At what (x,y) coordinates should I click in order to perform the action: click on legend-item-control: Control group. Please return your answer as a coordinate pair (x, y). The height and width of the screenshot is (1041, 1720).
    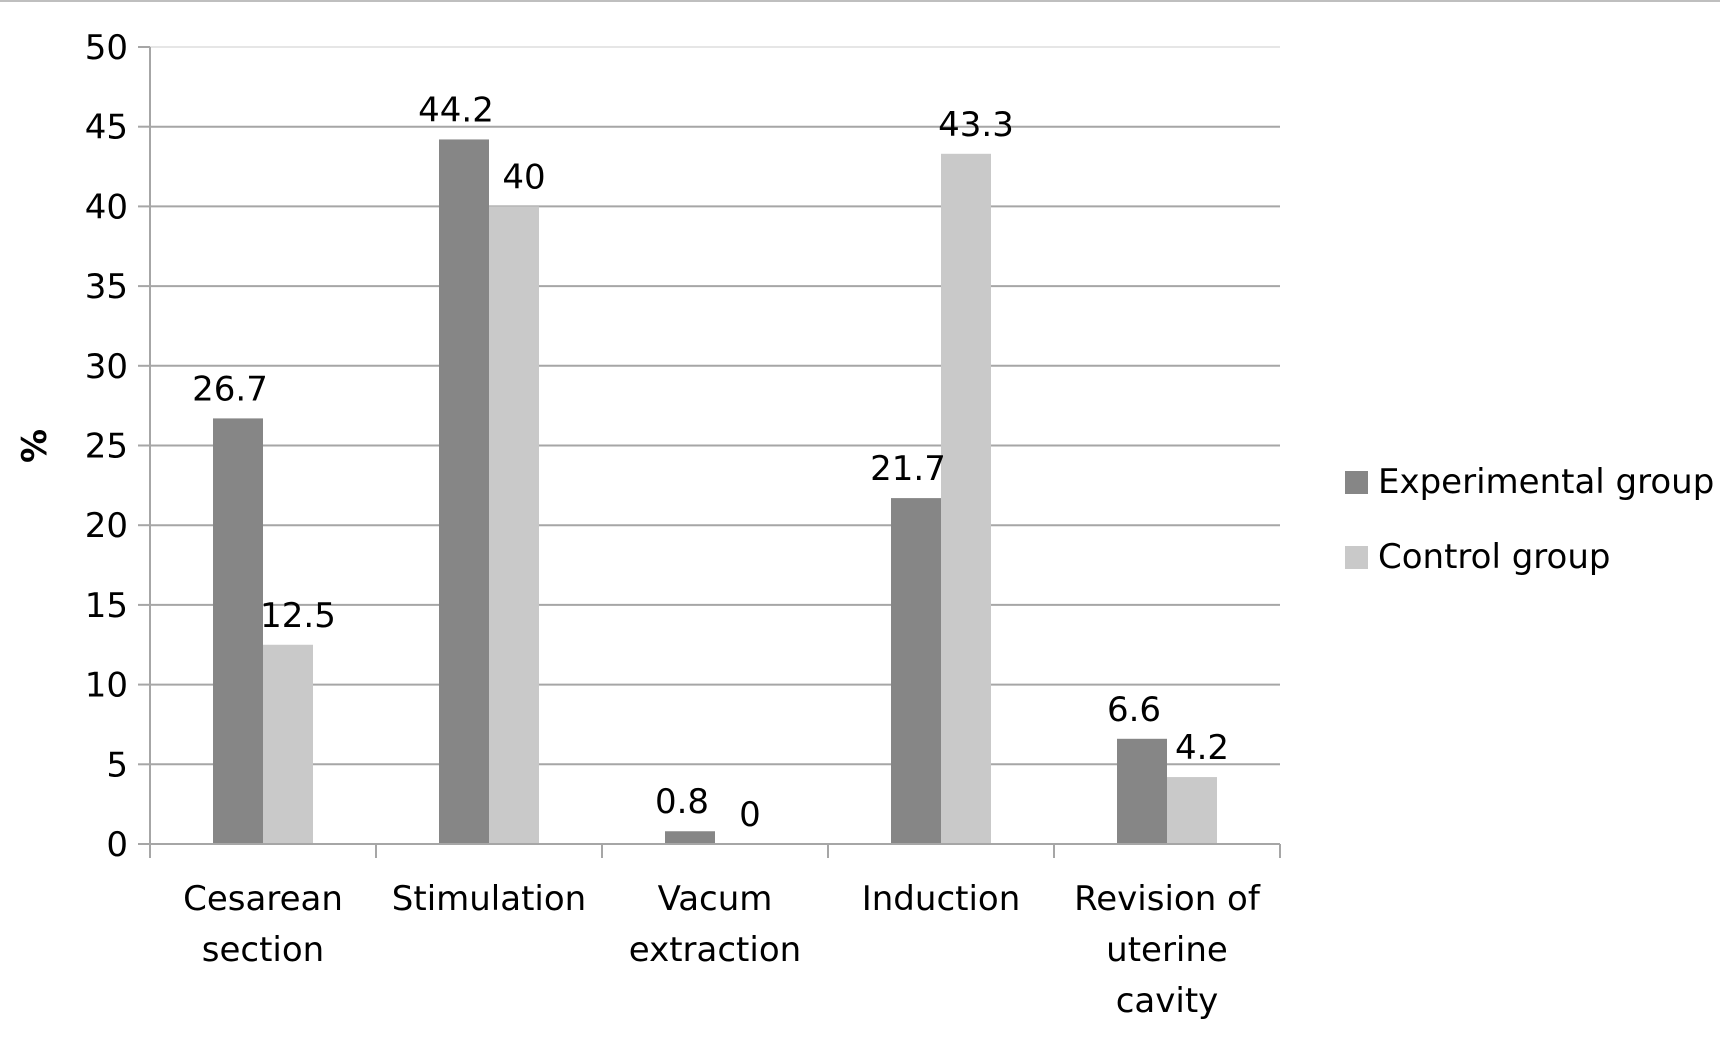
    Looking at the image, I should click on (1529, 557).